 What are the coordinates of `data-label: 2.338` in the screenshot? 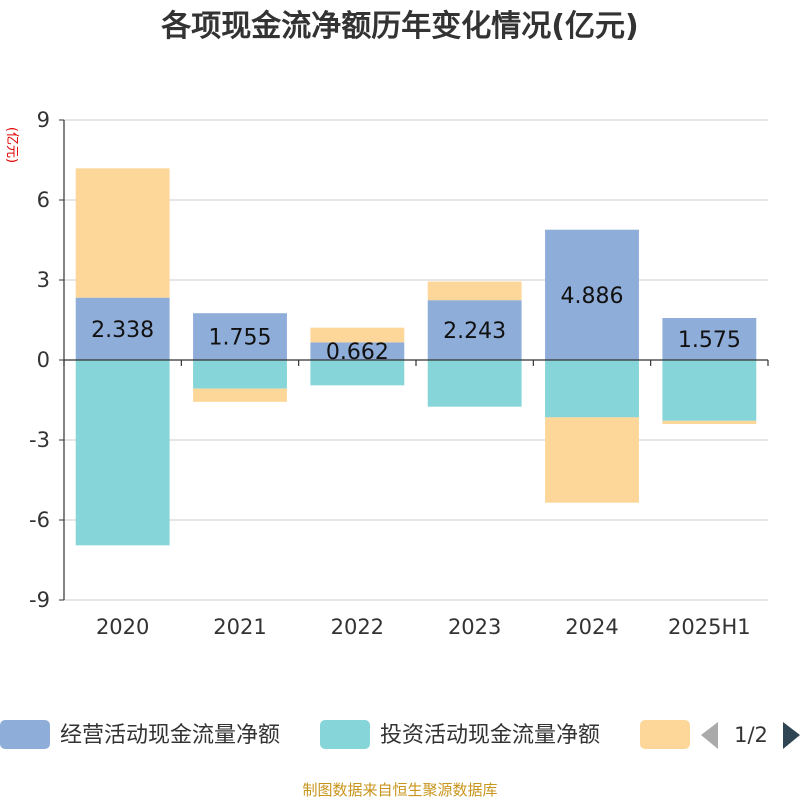 It's located at (122, 330).